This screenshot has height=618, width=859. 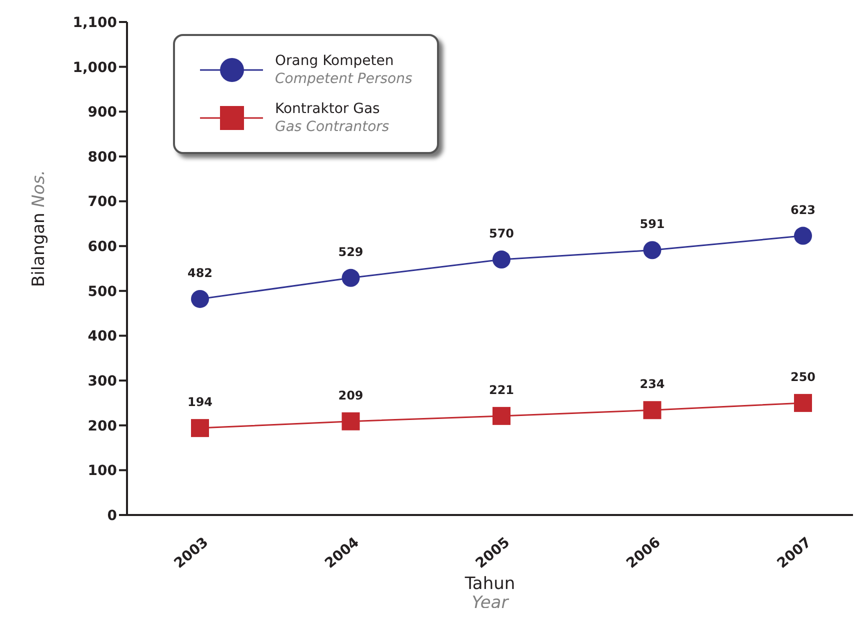 What do you see at coordinates (39, 229) in the screenshot?
I see `y-axis-title: Bilangan Nos.` at bounding box center [39, 229].